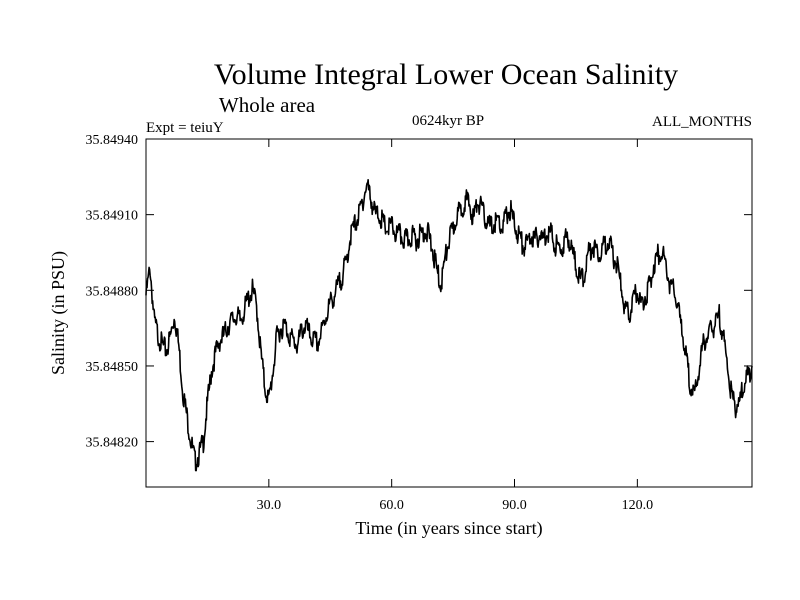 This screenshot has width=800, height=600. Describe the element at coordinates (185, 128) in the screenshot. I see `experiment-label: Expt = teiuY` at that location.